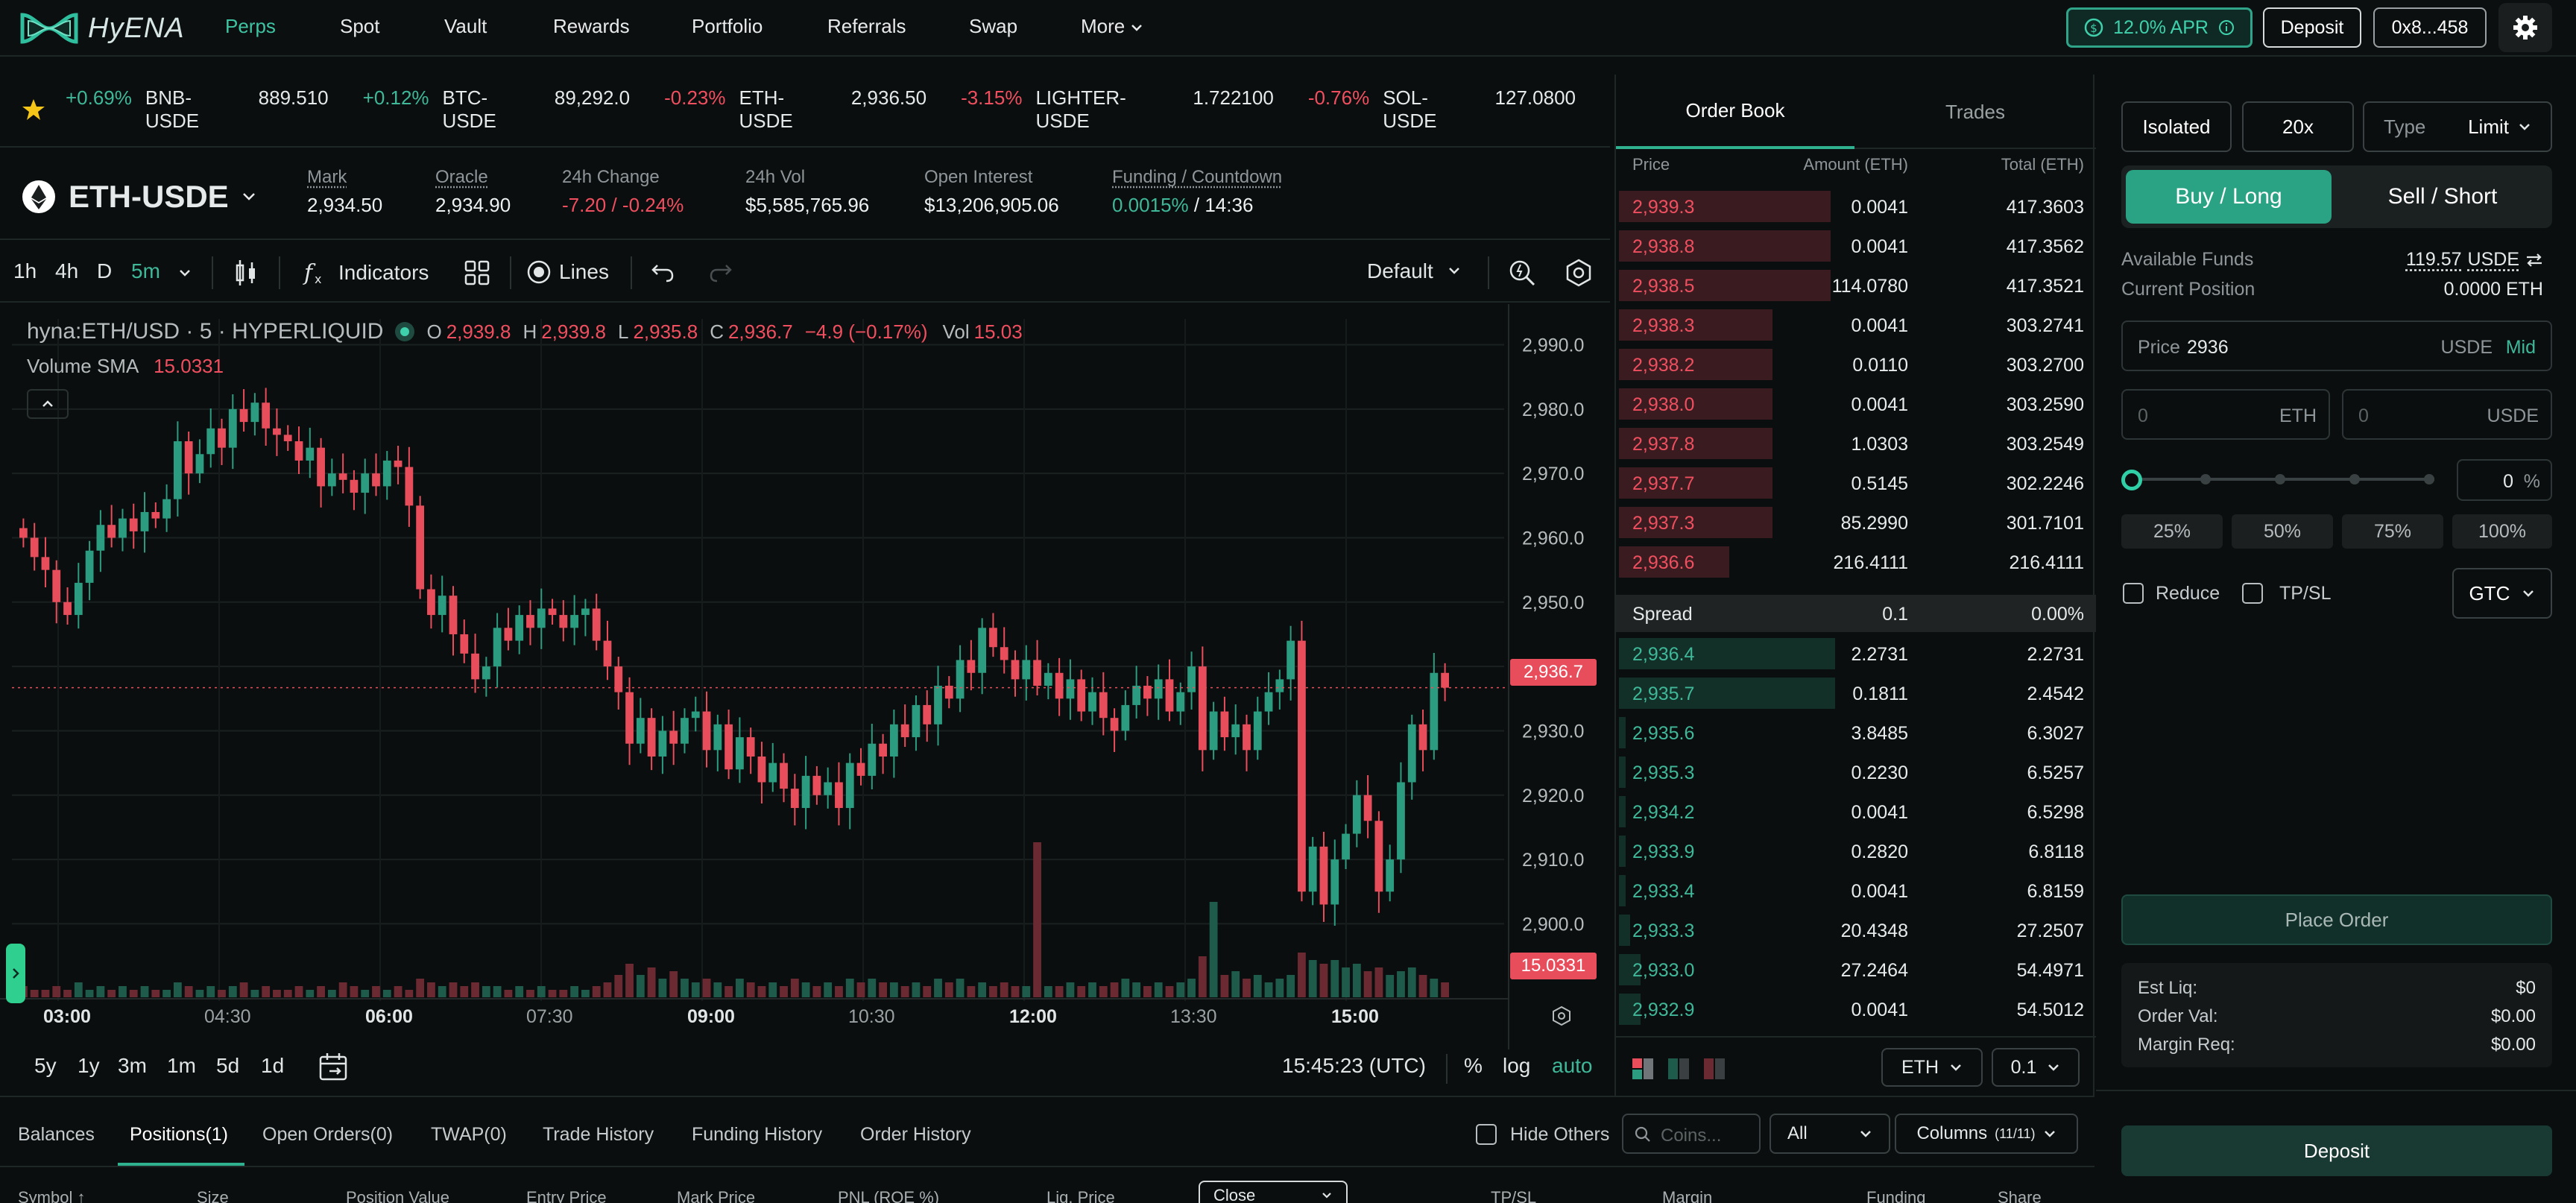  I want to click on ask-row: 2,938.5 114.0780 417.3521, so click(1856, 285).